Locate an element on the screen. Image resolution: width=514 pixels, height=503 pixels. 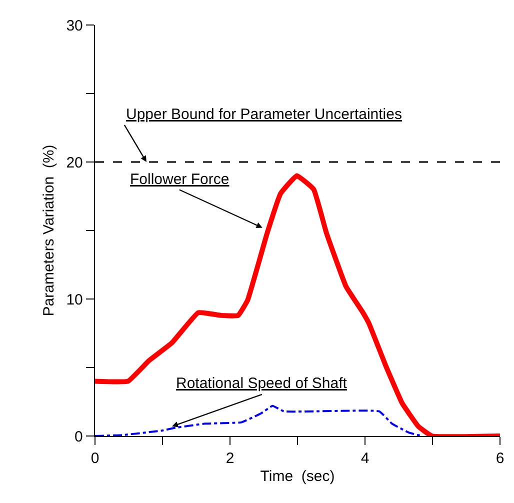
x-tick-label: 0 is located at coordinates (95, 459).